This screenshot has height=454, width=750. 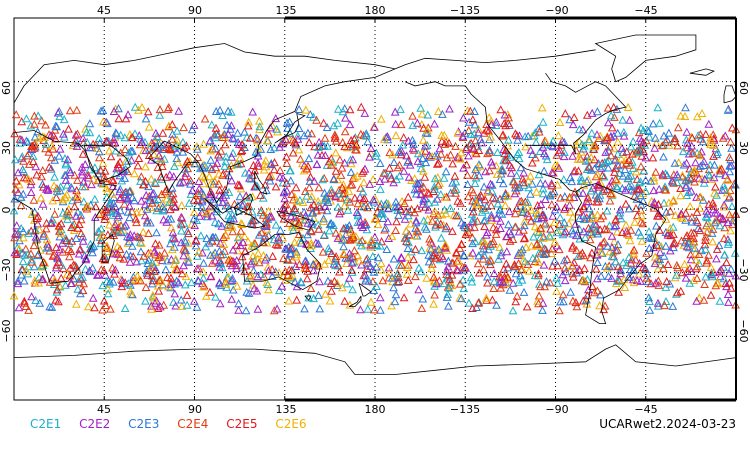 What do you see at coordinates (355, 301) in the screenshot?
I see `coastline-segment` at bounding box center [355, 301].